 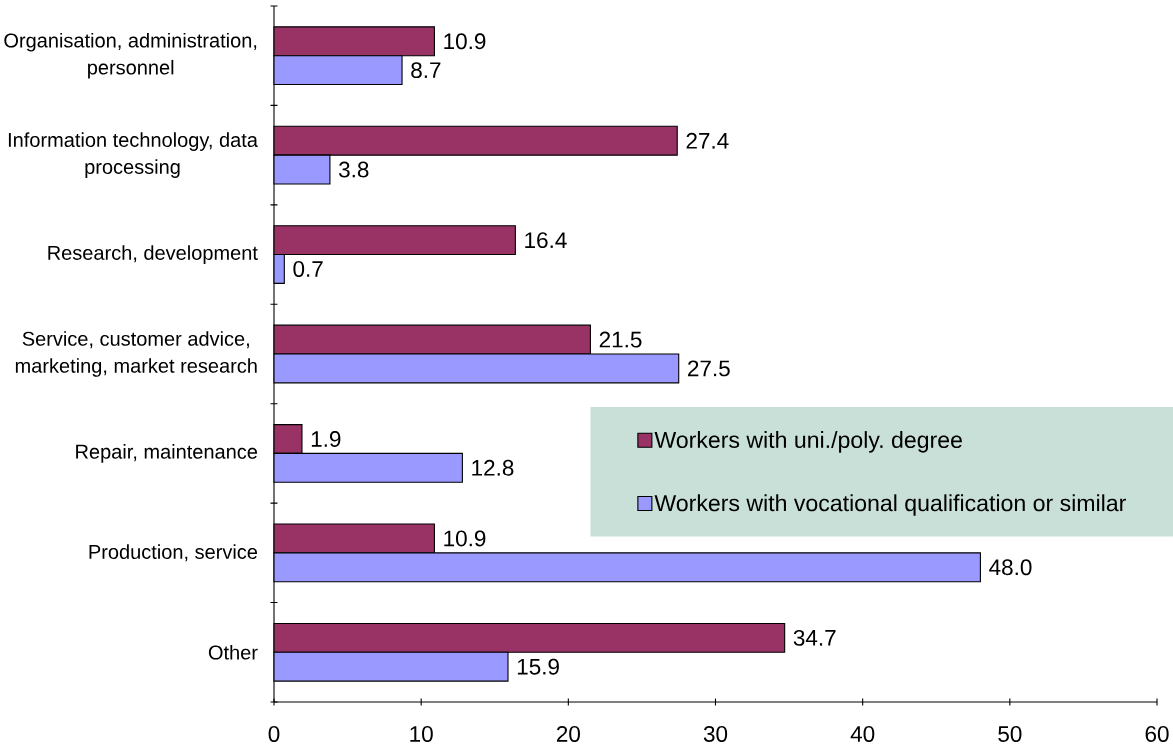 I want to click on data-label: 27.4, so click(x=707, y=140).